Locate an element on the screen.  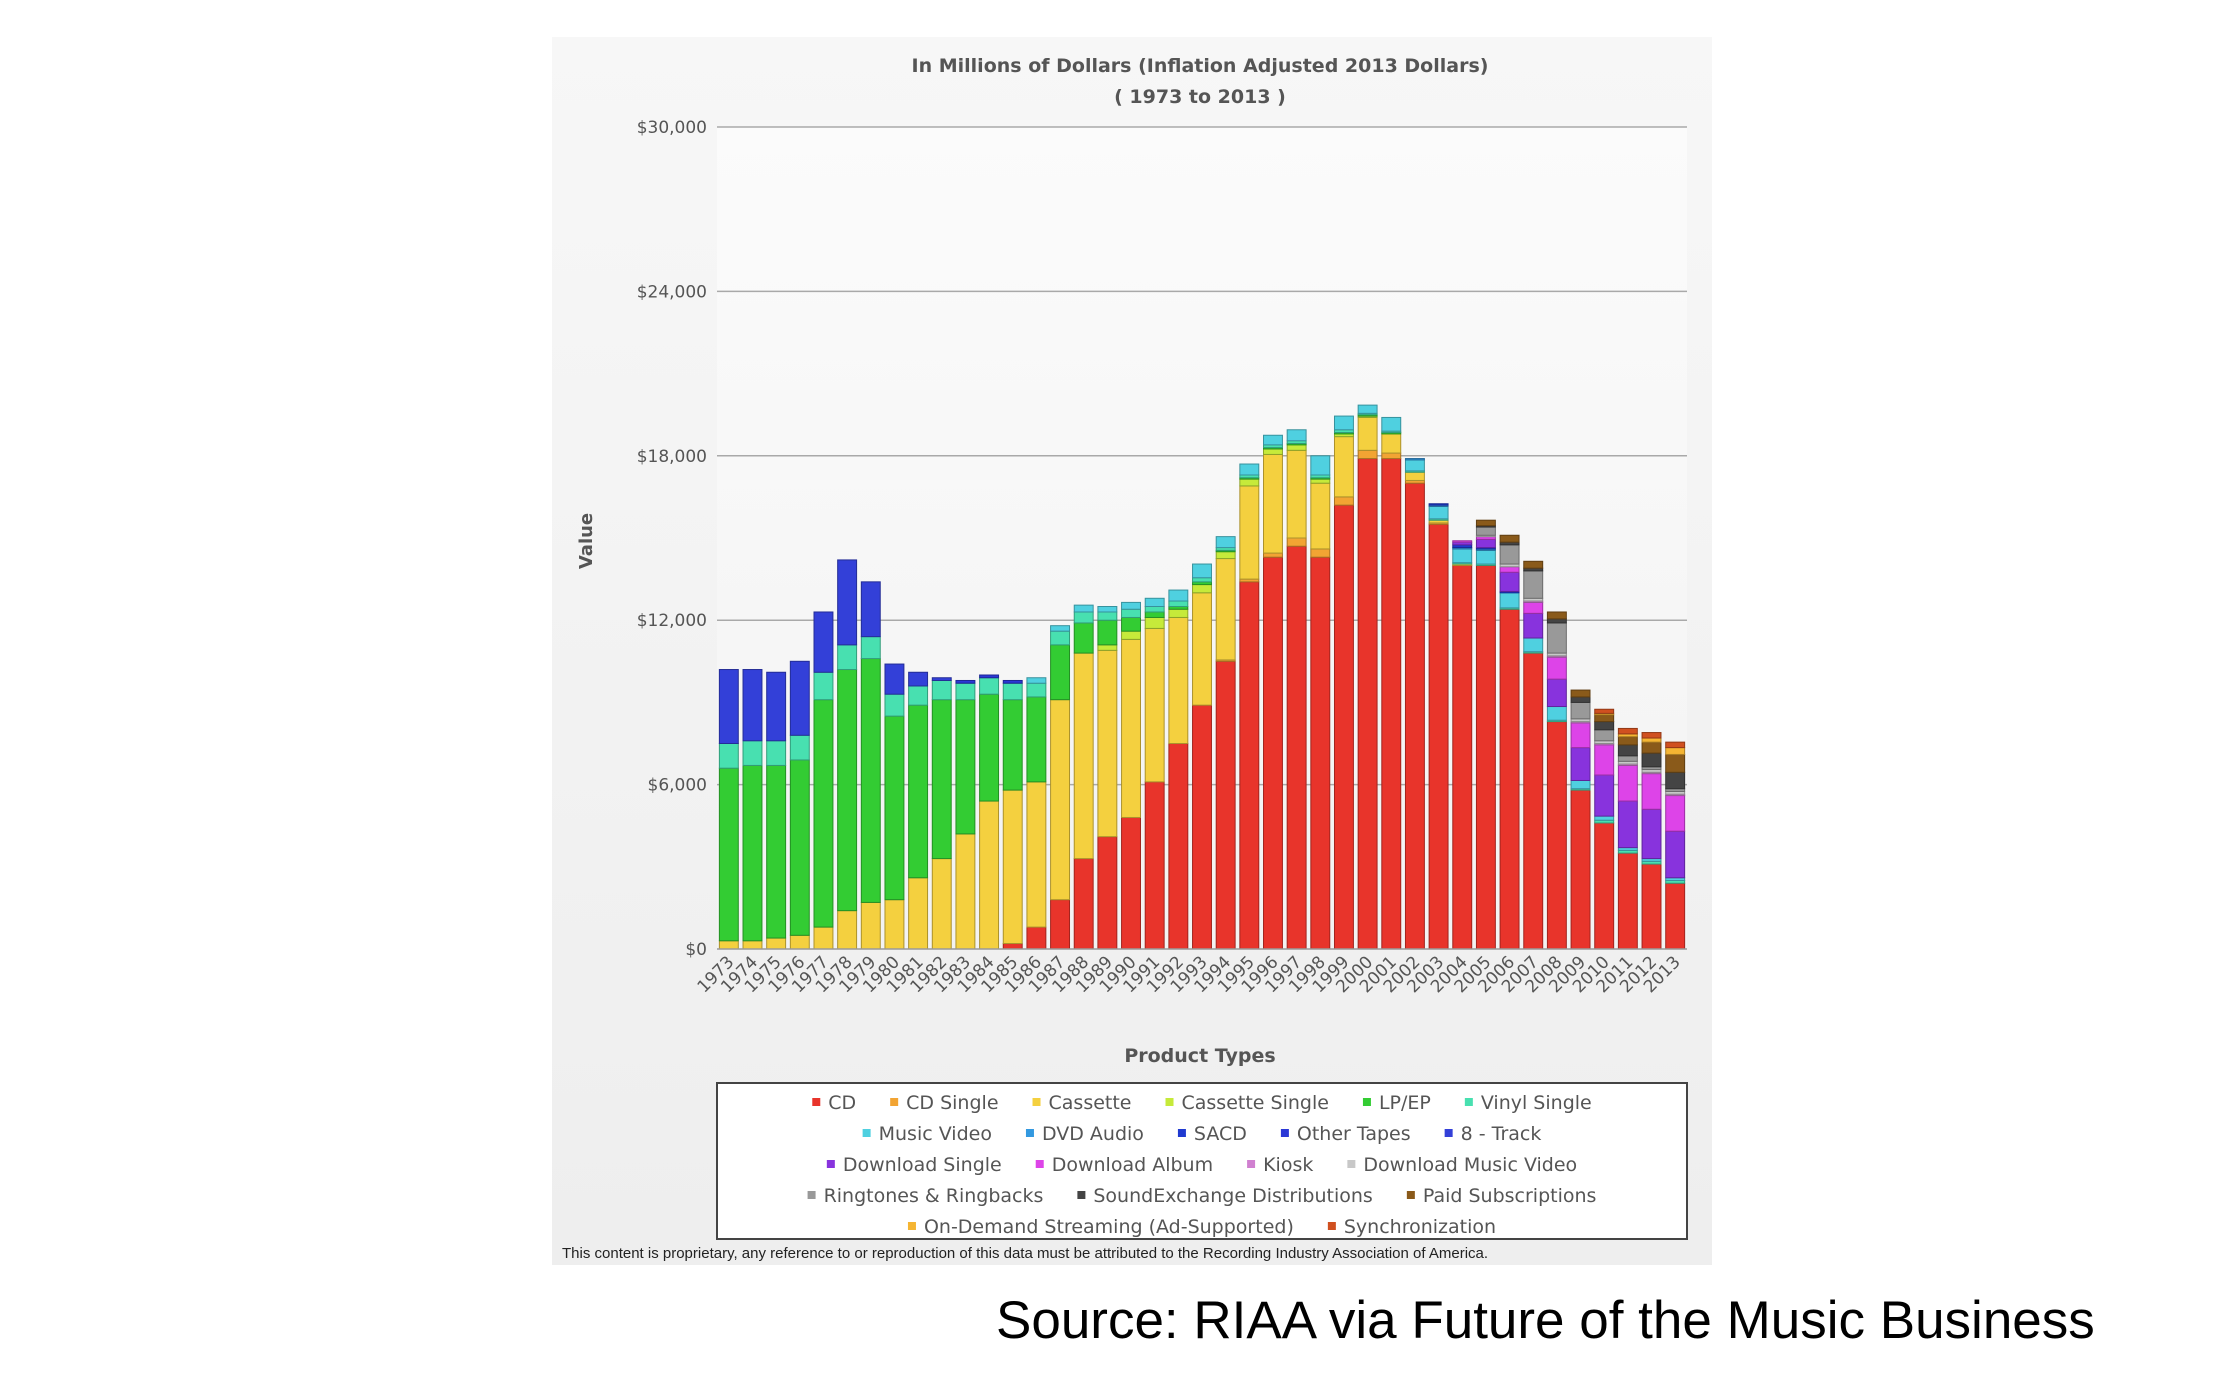
x-axis-title: Product Types is located at coordinates (1199, 1056).